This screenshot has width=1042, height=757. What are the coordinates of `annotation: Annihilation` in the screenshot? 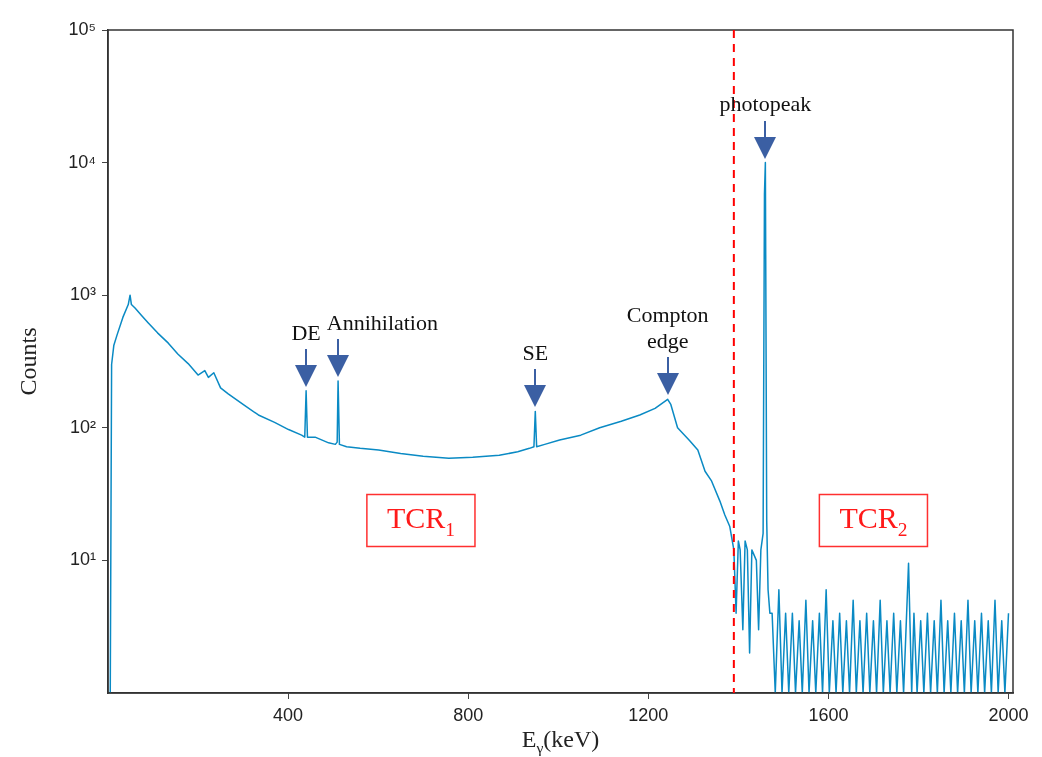 It's located at (382, 322).